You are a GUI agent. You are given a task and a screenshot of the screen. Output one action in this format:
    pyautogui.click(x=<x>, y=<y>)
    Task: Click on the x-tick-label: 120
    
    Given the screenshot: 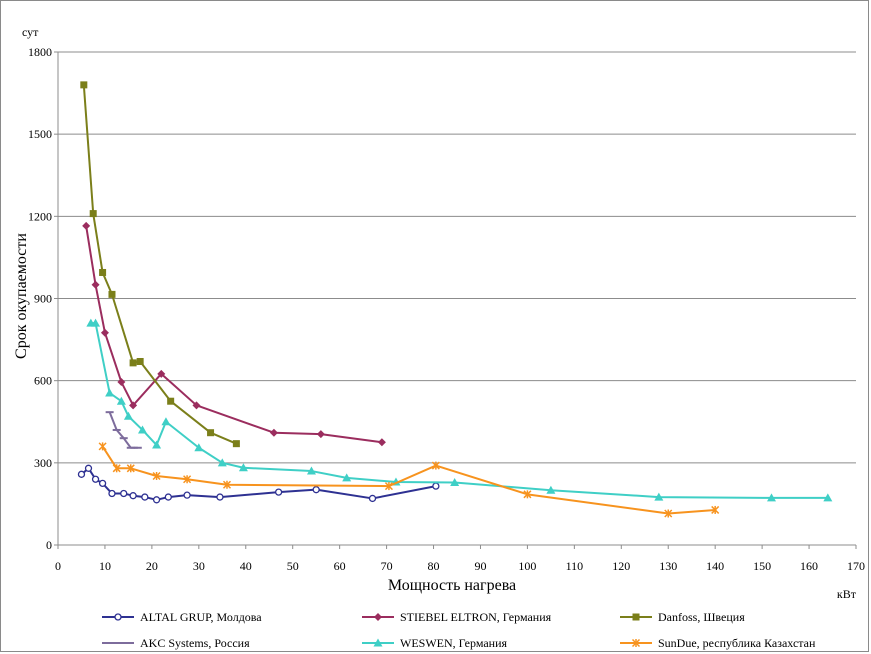 What is the action you would take?
    pyautogui.click(x=621, y=566)
    